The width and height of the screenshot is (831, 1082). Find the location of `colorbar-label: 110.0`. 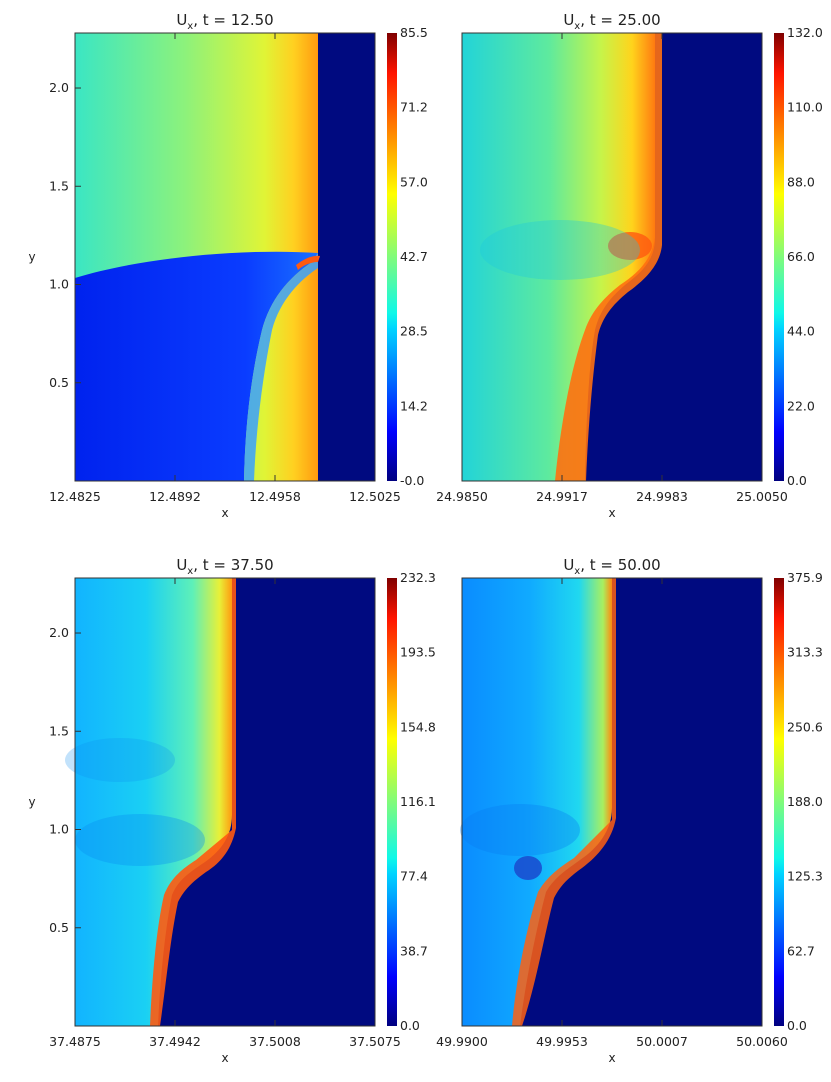

colorbar-label: 110.0 is located at coordinates (805, 107).